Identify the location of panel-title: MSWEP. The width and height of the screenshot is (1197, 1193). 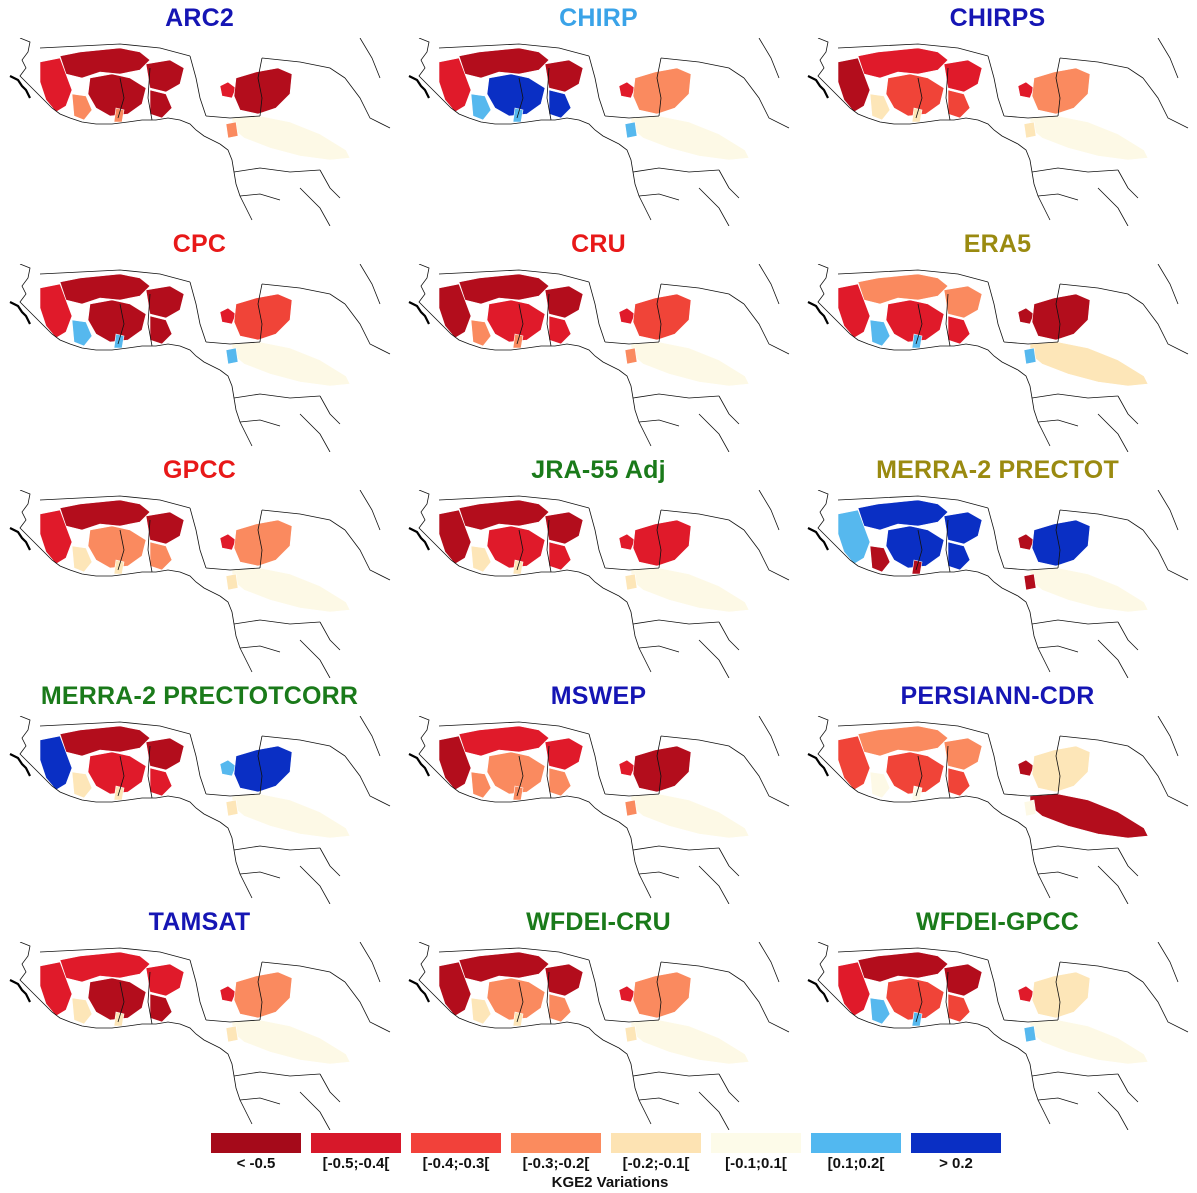
(598, 696).